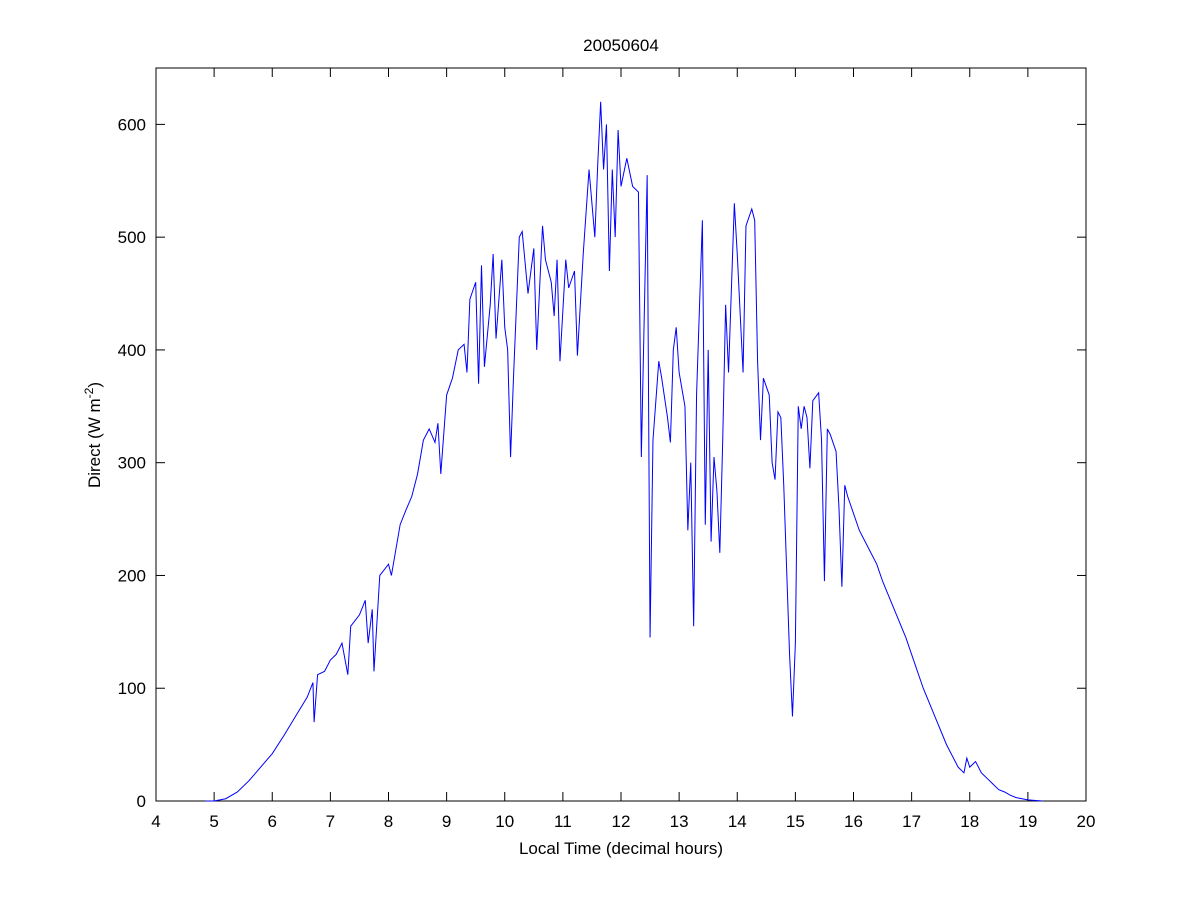  Describe the element at coordinates (89, 392) in the screenshot. I see `y-label-sup: -2` at that location.